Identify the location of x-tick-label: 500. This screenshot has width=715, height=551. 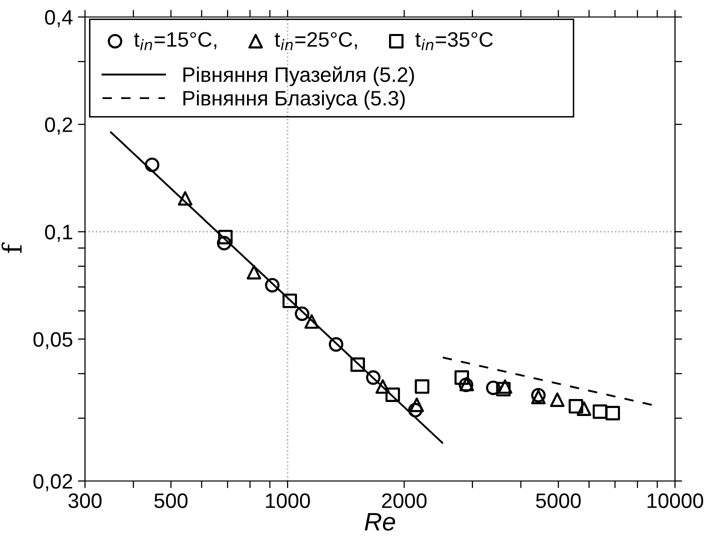
(171, 500).